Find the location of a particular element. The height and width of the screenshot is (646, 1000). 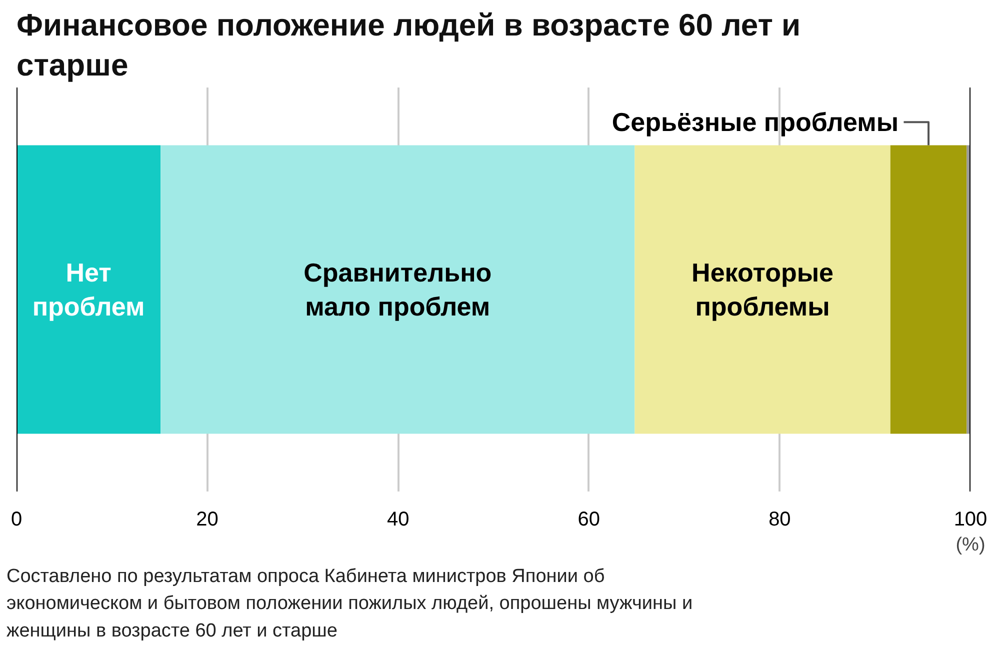

series-label: Серьёзные проблемы is located at coordinates (755, 122).